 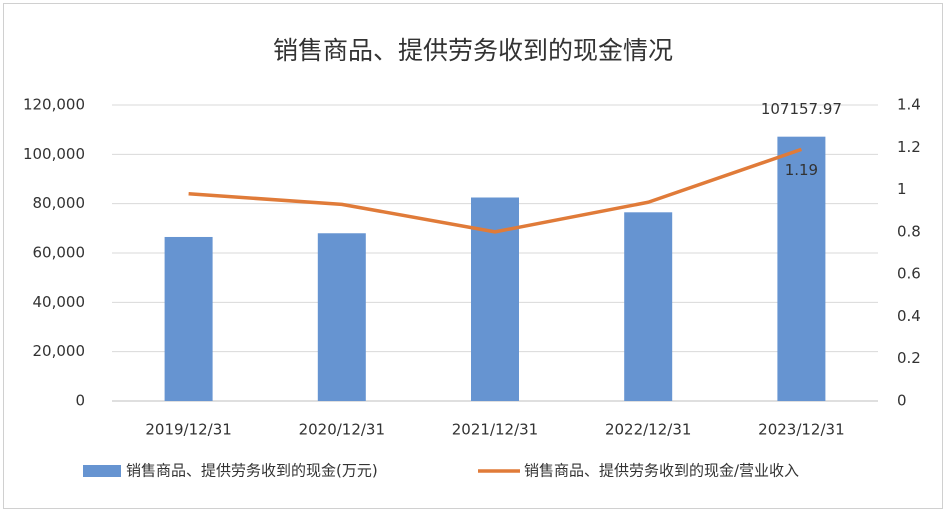 I want to click on y2-tick-label: 0.6, so click(x=909, y=274).